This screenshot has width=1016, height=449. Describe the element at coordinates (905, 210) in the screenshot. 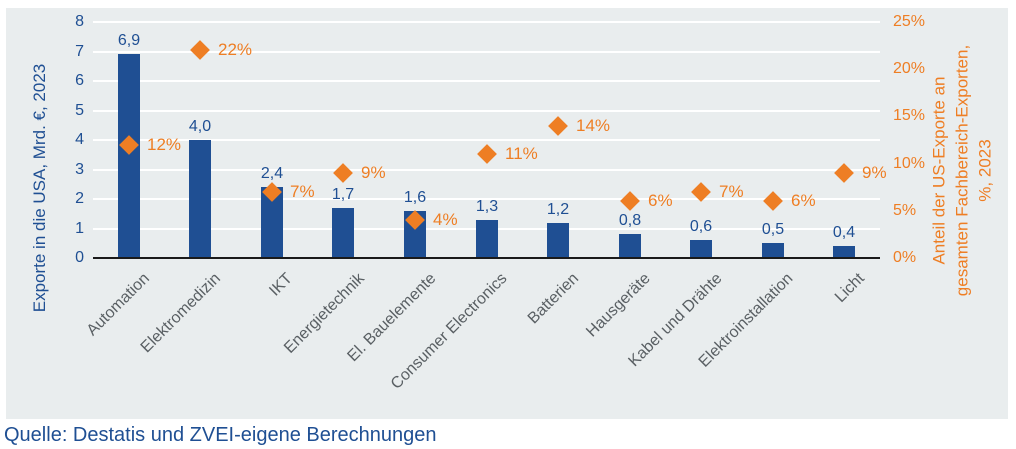

I see `right-axis-tick-label: 5%` at that location.